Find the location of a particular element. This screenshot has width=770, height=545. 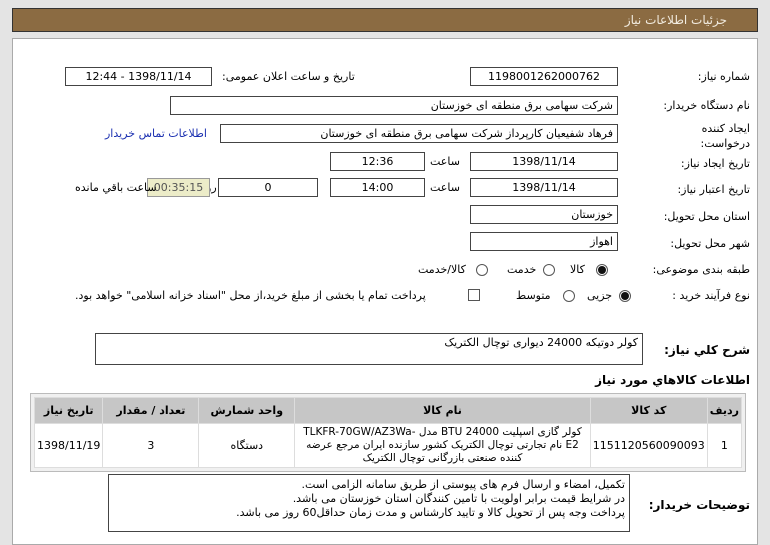

category-radio-goods is located at coordinates (602, 270).